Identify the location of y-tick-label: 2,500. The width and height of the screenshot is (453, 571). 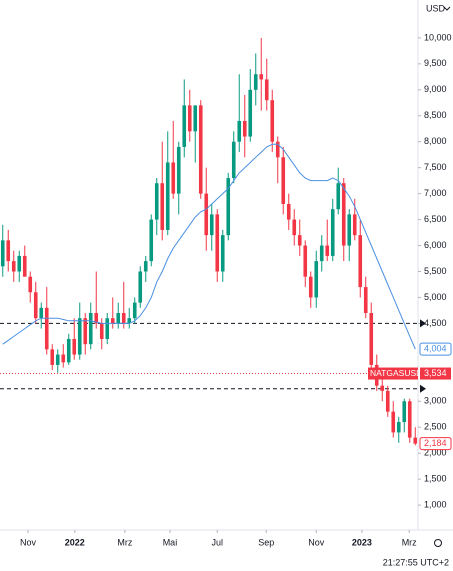
(435, 427).